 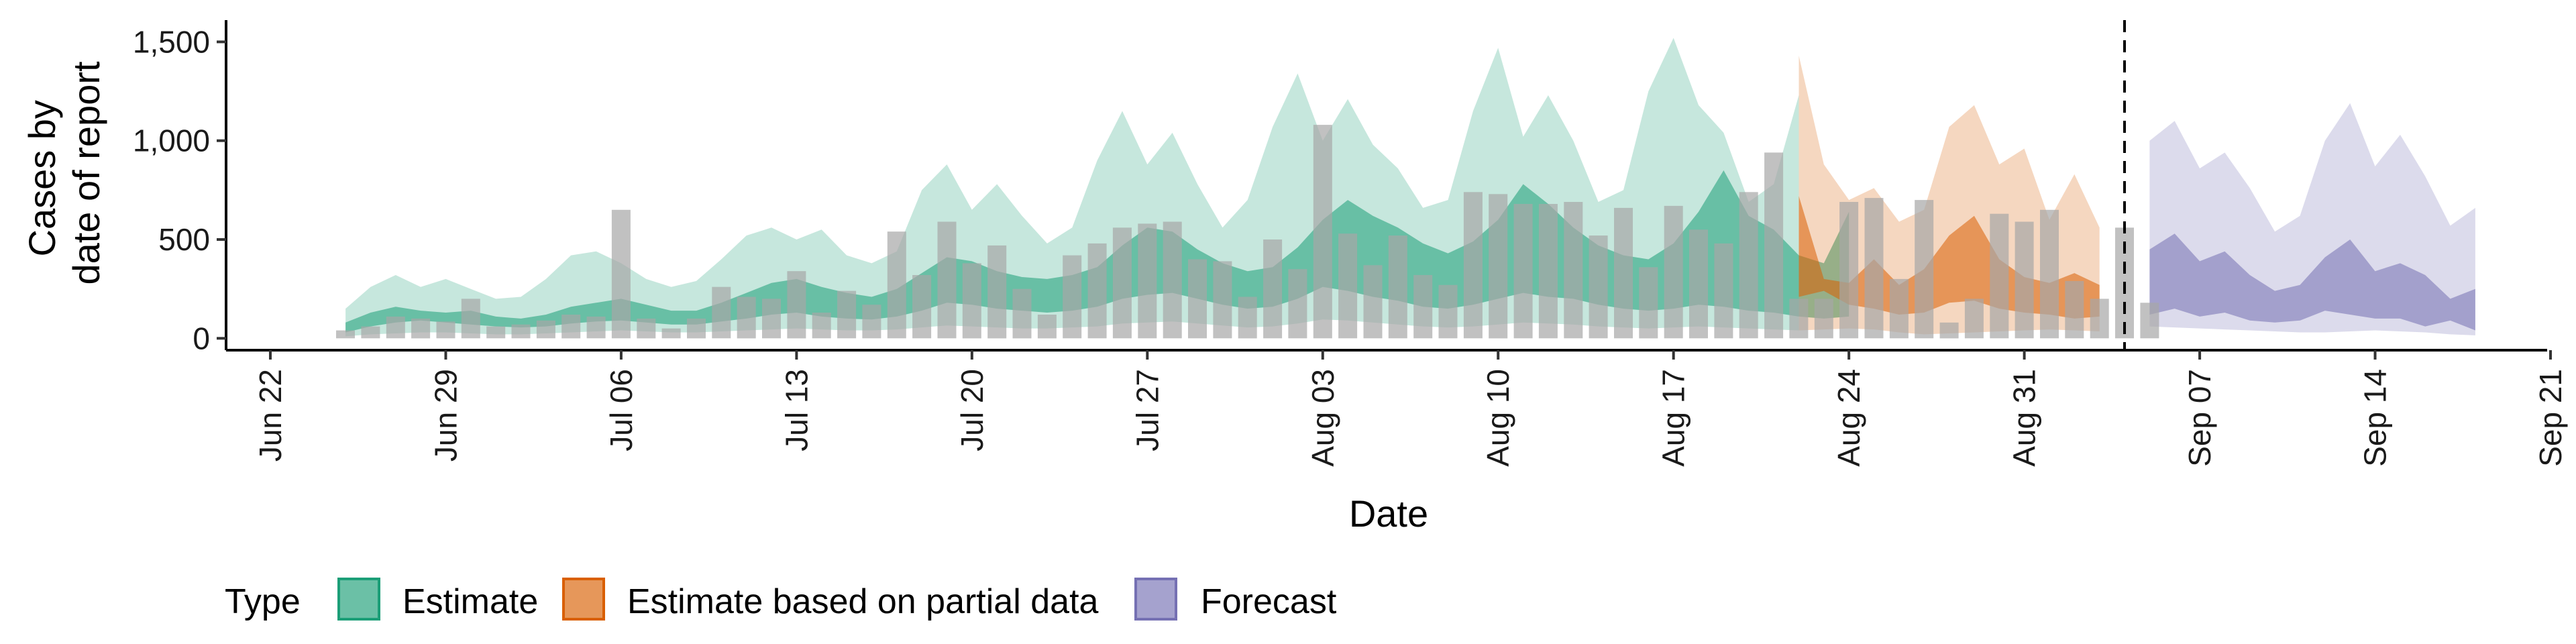 What do you see at coordinates (171, 41) in the screenshot?
I see `y-tick-label: 1,500` at bounding box center [171, 41].